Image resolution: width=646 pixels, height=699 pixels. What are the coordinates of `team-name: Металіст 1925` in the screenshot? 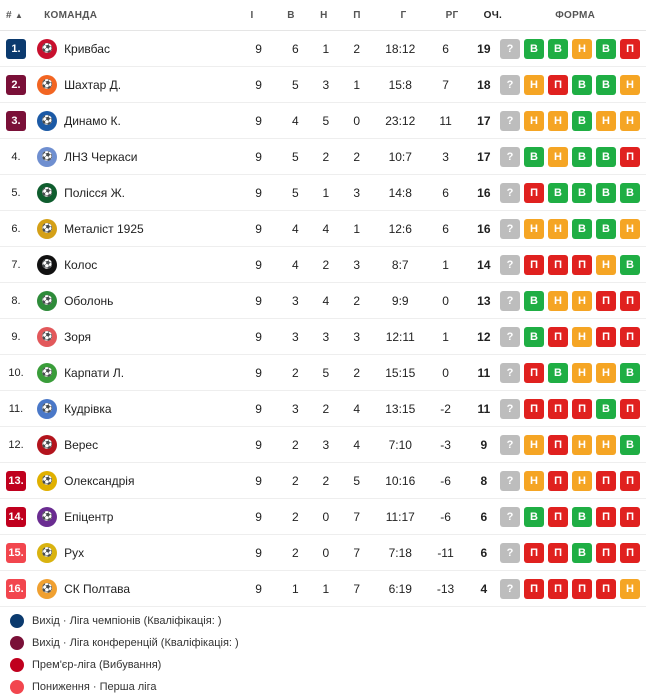 It's located at (104, 228).